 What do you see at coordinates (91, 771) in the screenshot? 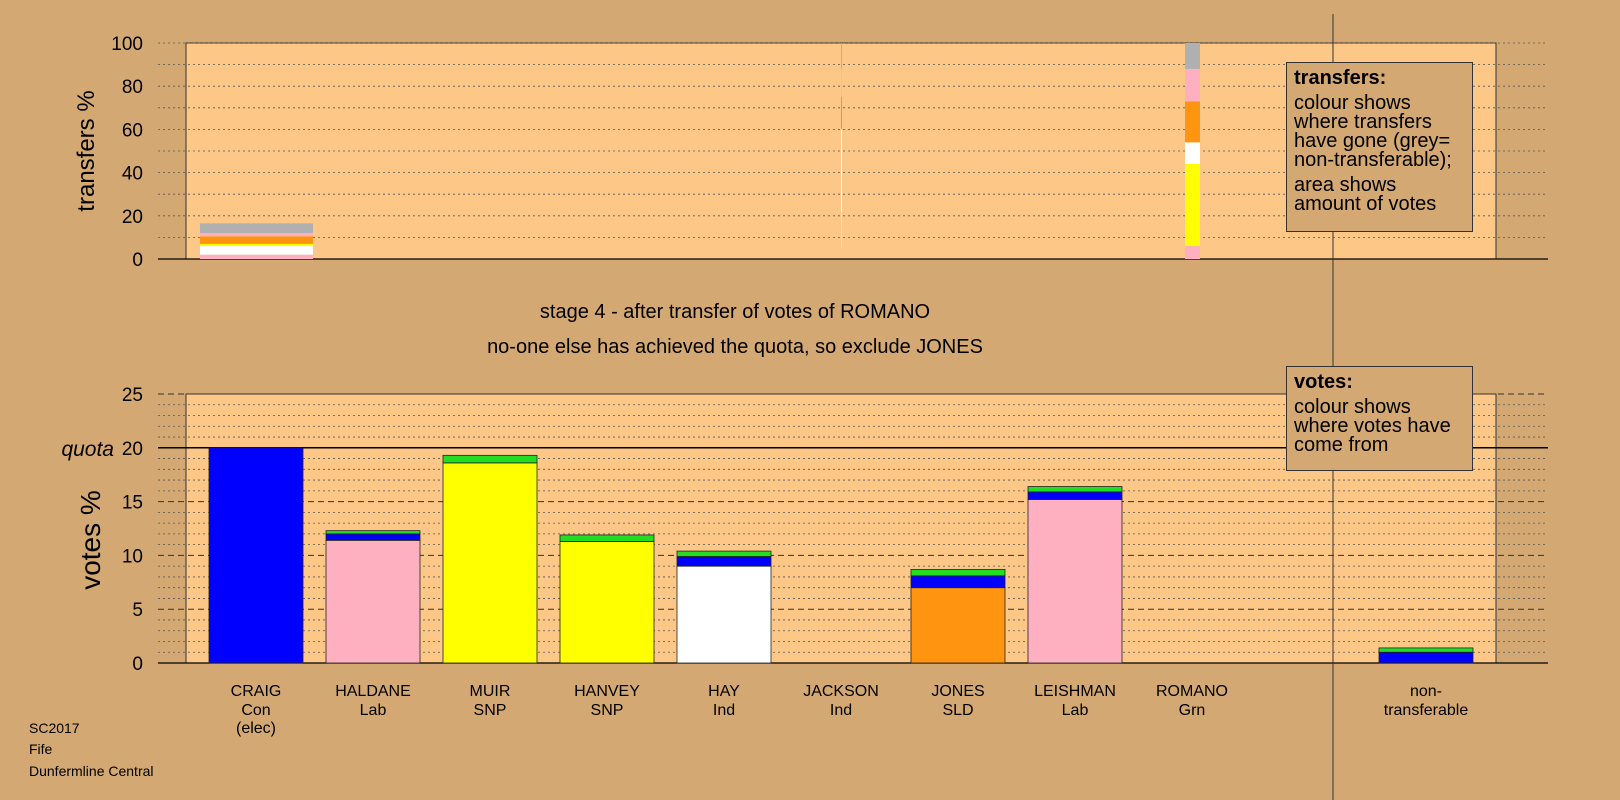
I see `footer-ward: Dunfermline Central` at bounding box center [91, 771].